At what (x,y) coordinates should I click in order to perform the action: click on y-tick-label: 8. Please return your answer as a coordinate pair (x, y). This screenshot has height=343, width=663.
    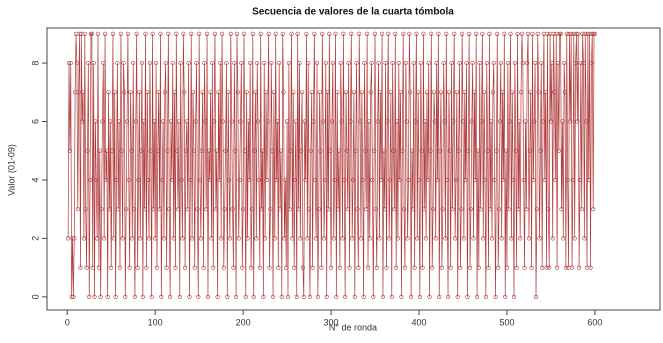
    Looking at the image, I should click on (35, 63).